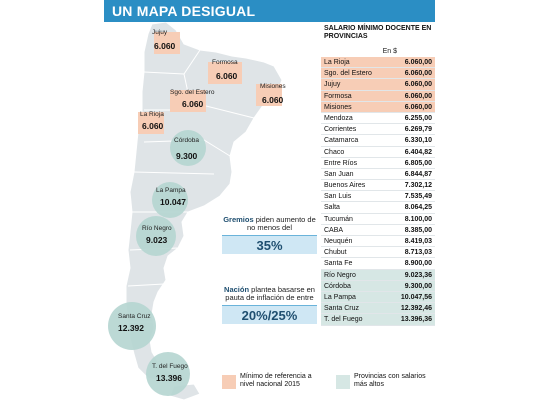 The height and width of the screenshot is (410, 540). I want to click on table-row: Entre Ríos 6.805,00, so click(378, 163).